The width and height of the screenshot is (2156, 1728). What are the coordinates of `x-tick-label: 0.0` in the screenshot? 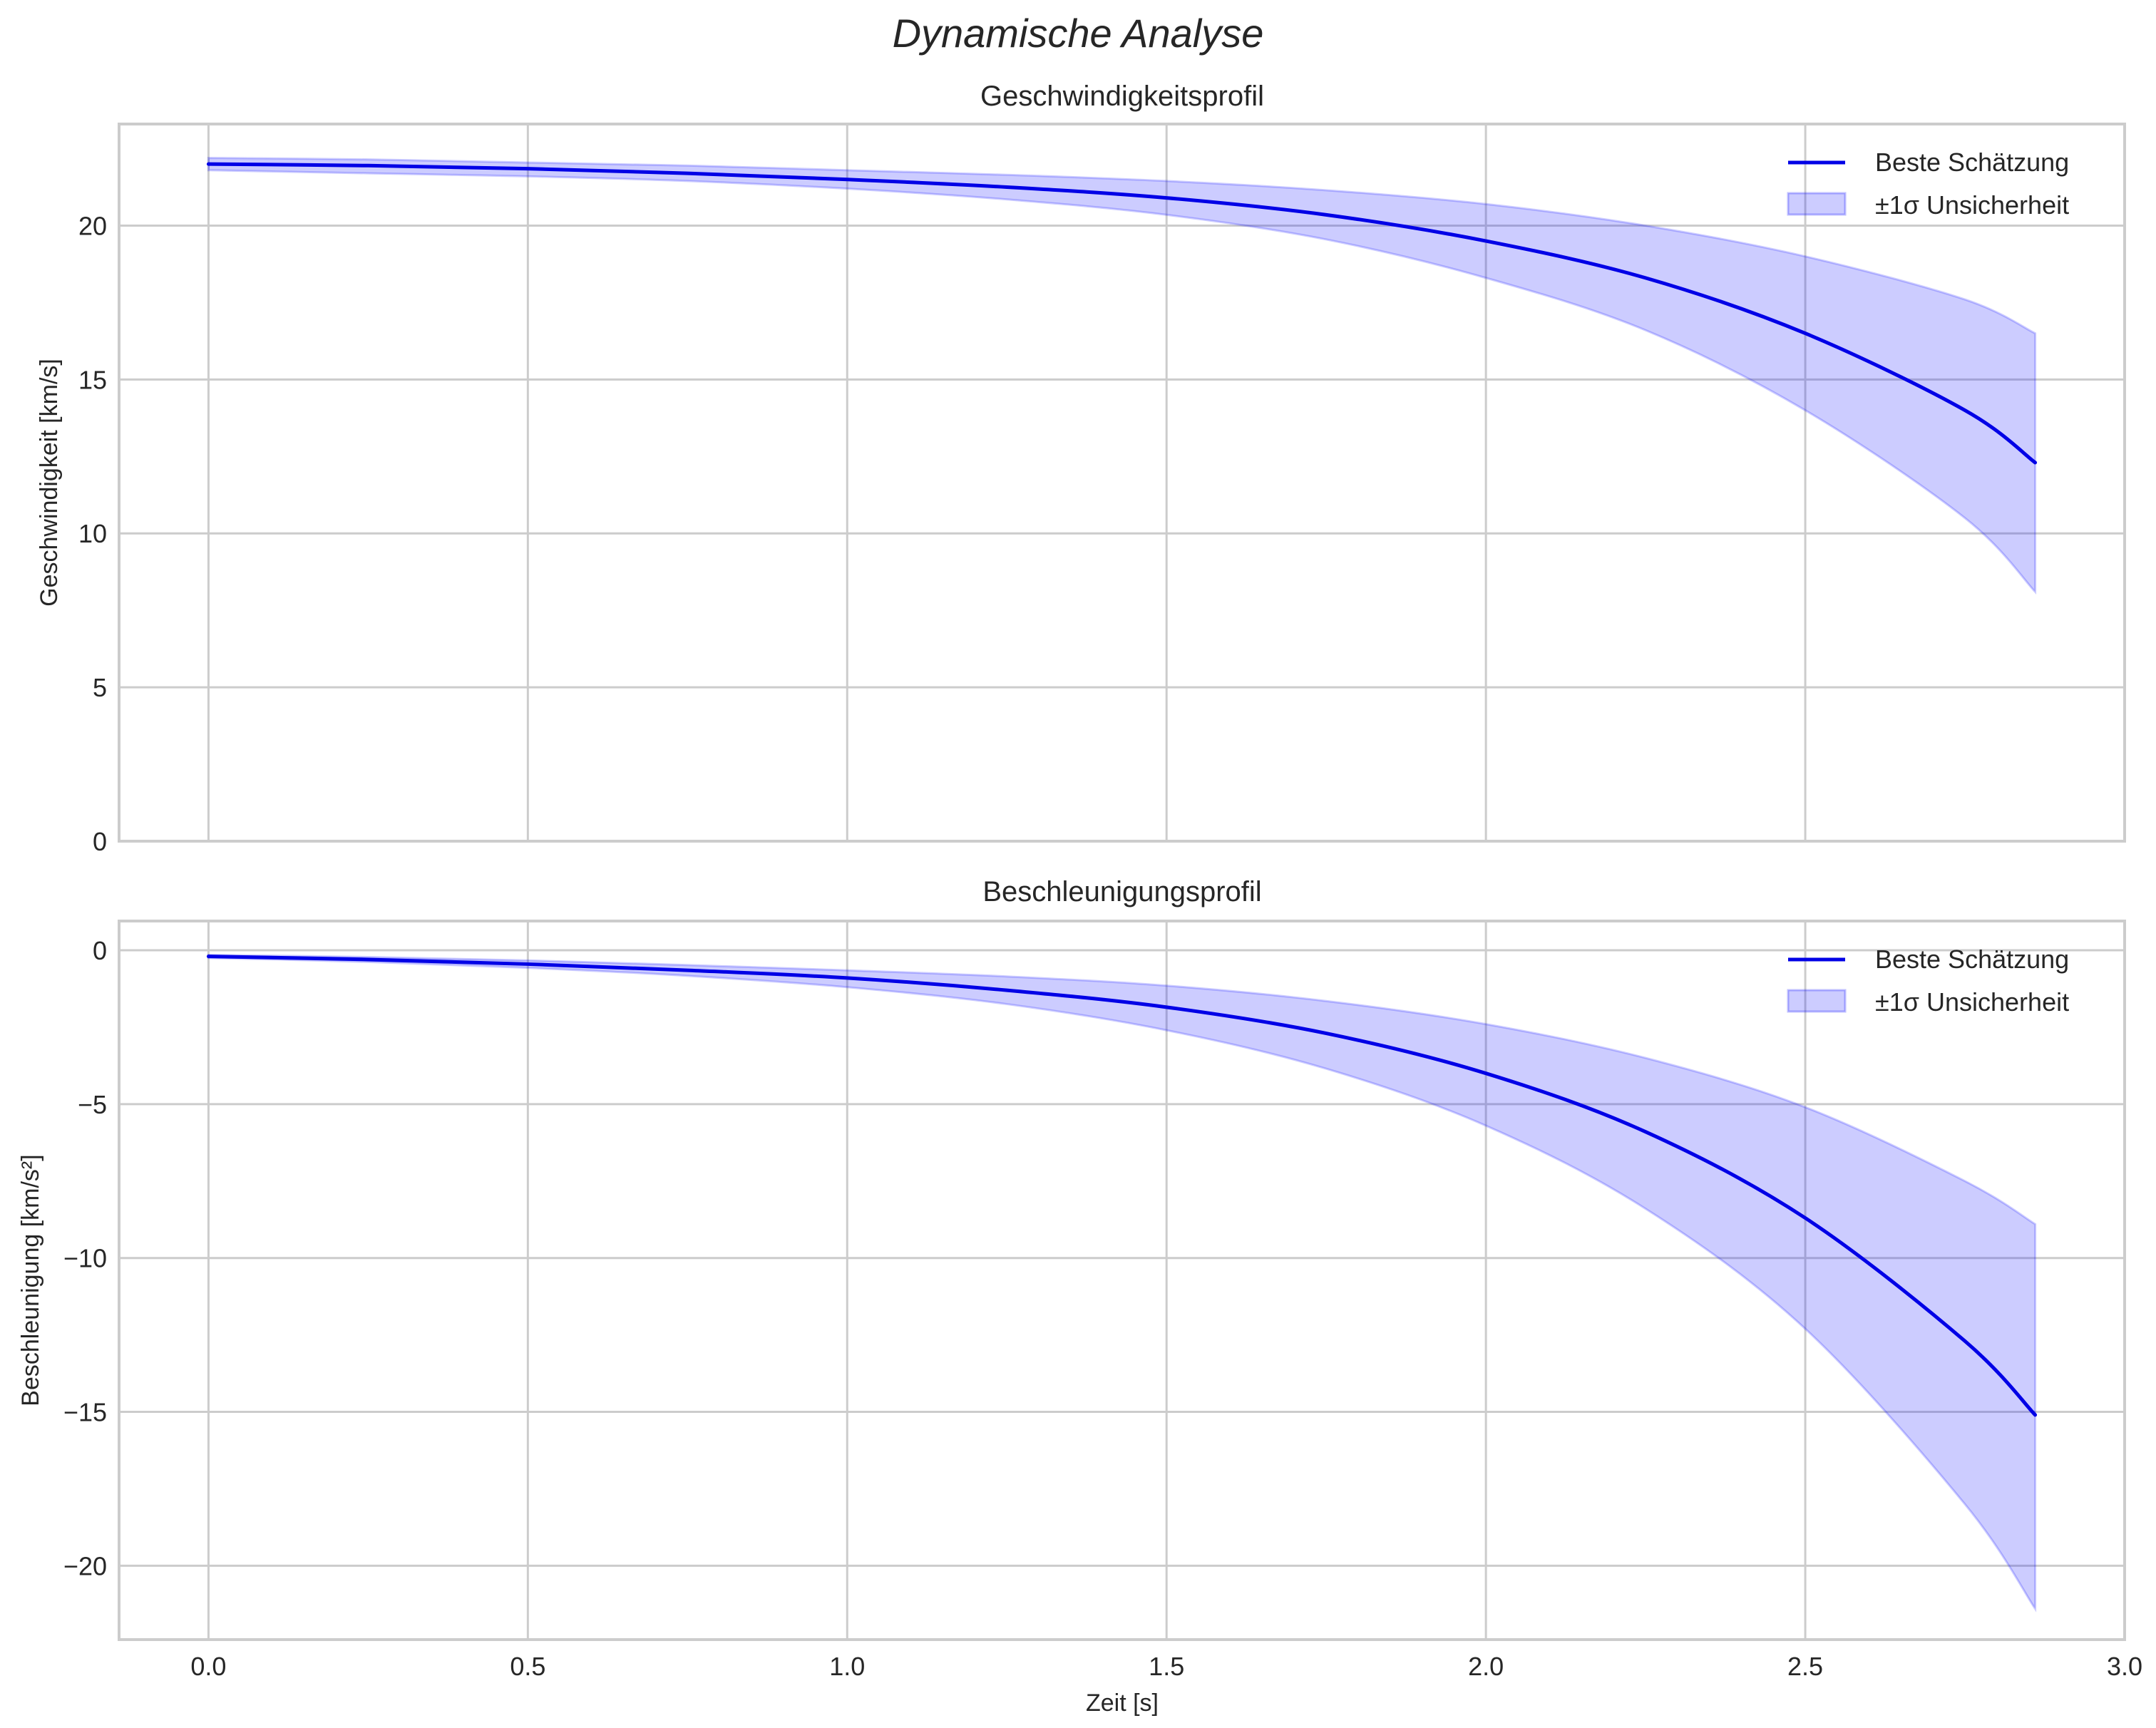 It's located at (208, 1666).